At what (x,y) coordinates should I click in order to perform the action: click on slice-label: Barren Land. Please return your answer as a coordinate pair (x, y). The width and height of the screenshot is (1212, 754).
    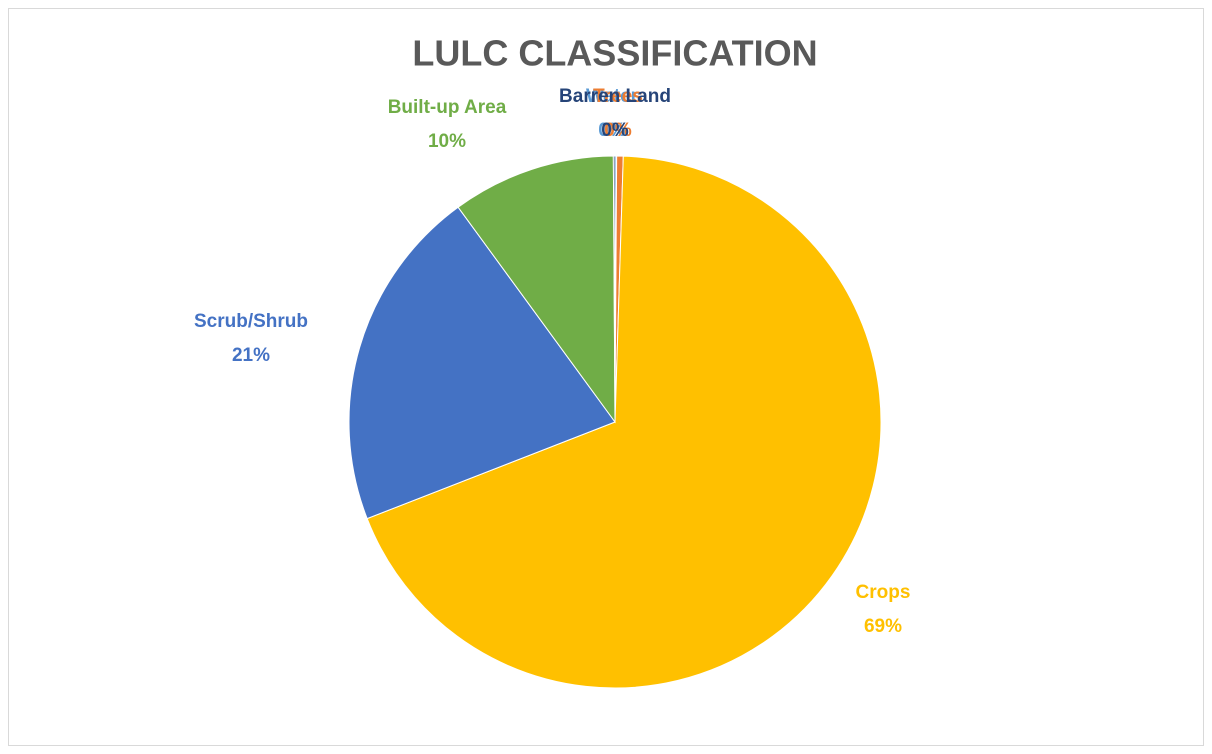
    Looking at the image, I should click on (615, 96).